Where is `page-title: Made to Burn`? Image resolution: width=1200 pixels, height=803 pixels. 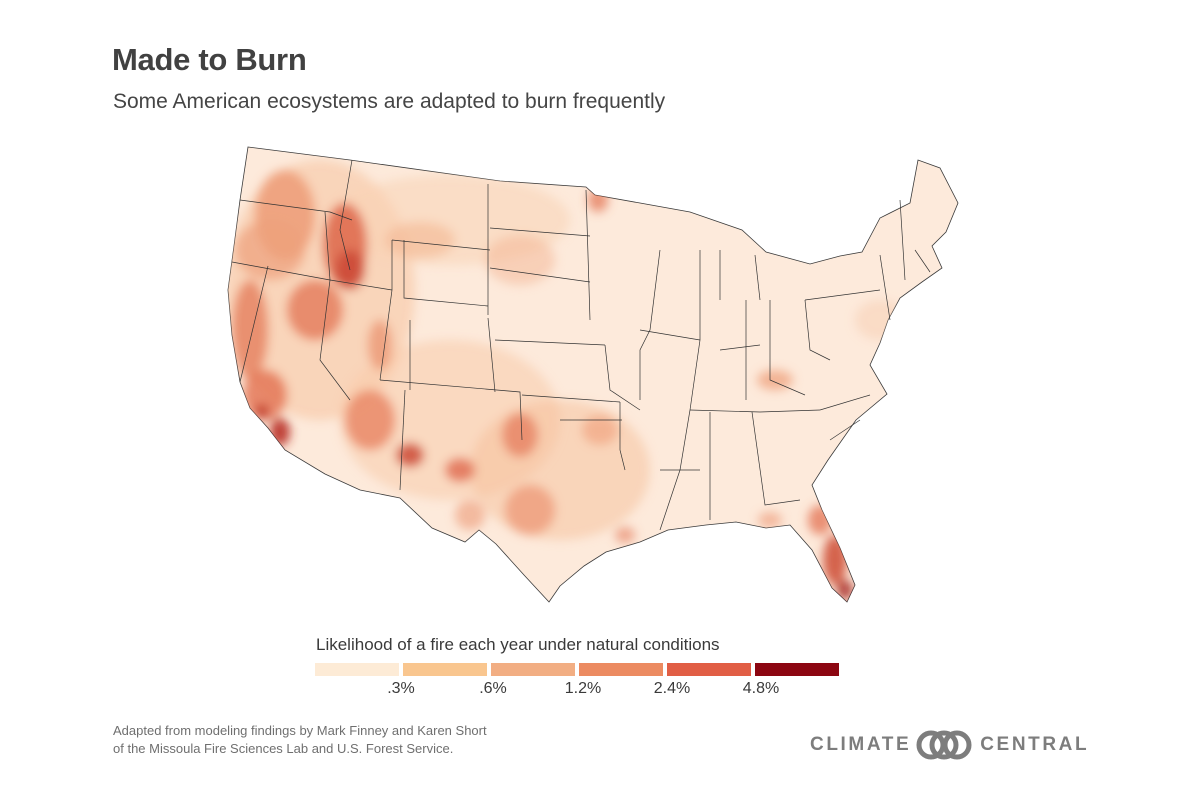
page-title: Made to Burn is located at coordinates (209, 59).